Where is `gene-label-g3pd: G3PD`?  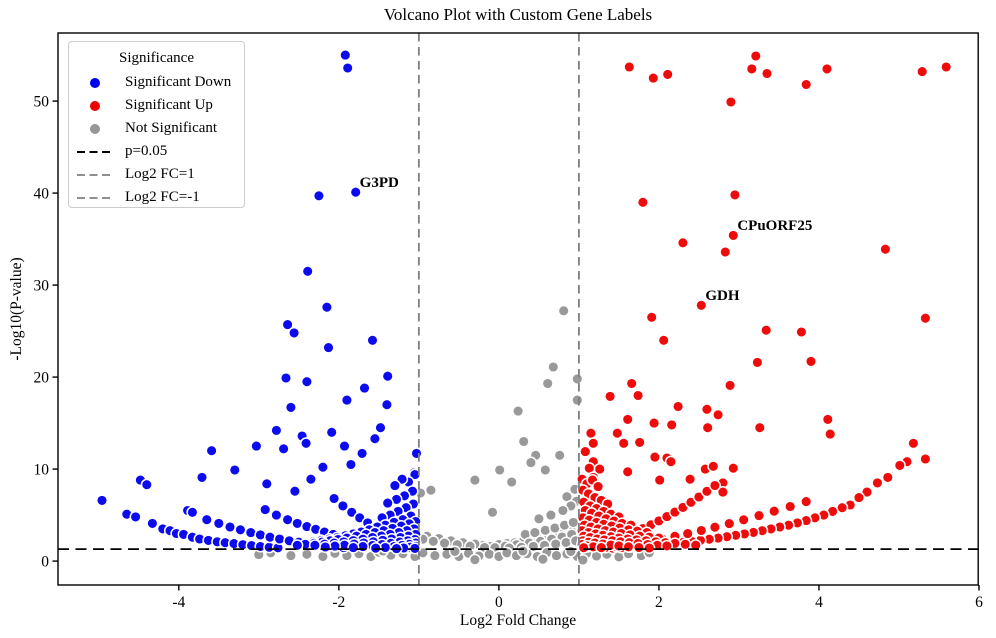 gene-label-g3pd: G3PD is located at coordinates (379, 183).